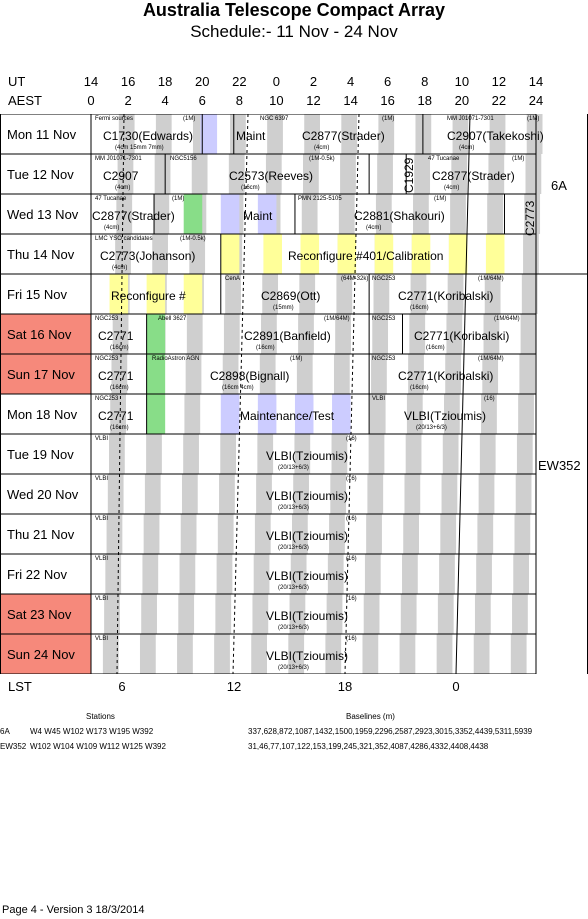 This screenshot has width=588, height=919. Describe the element at coordinates (42, 414) in the screenshot. I see `day-label: Mon 18 Nov` at that location.